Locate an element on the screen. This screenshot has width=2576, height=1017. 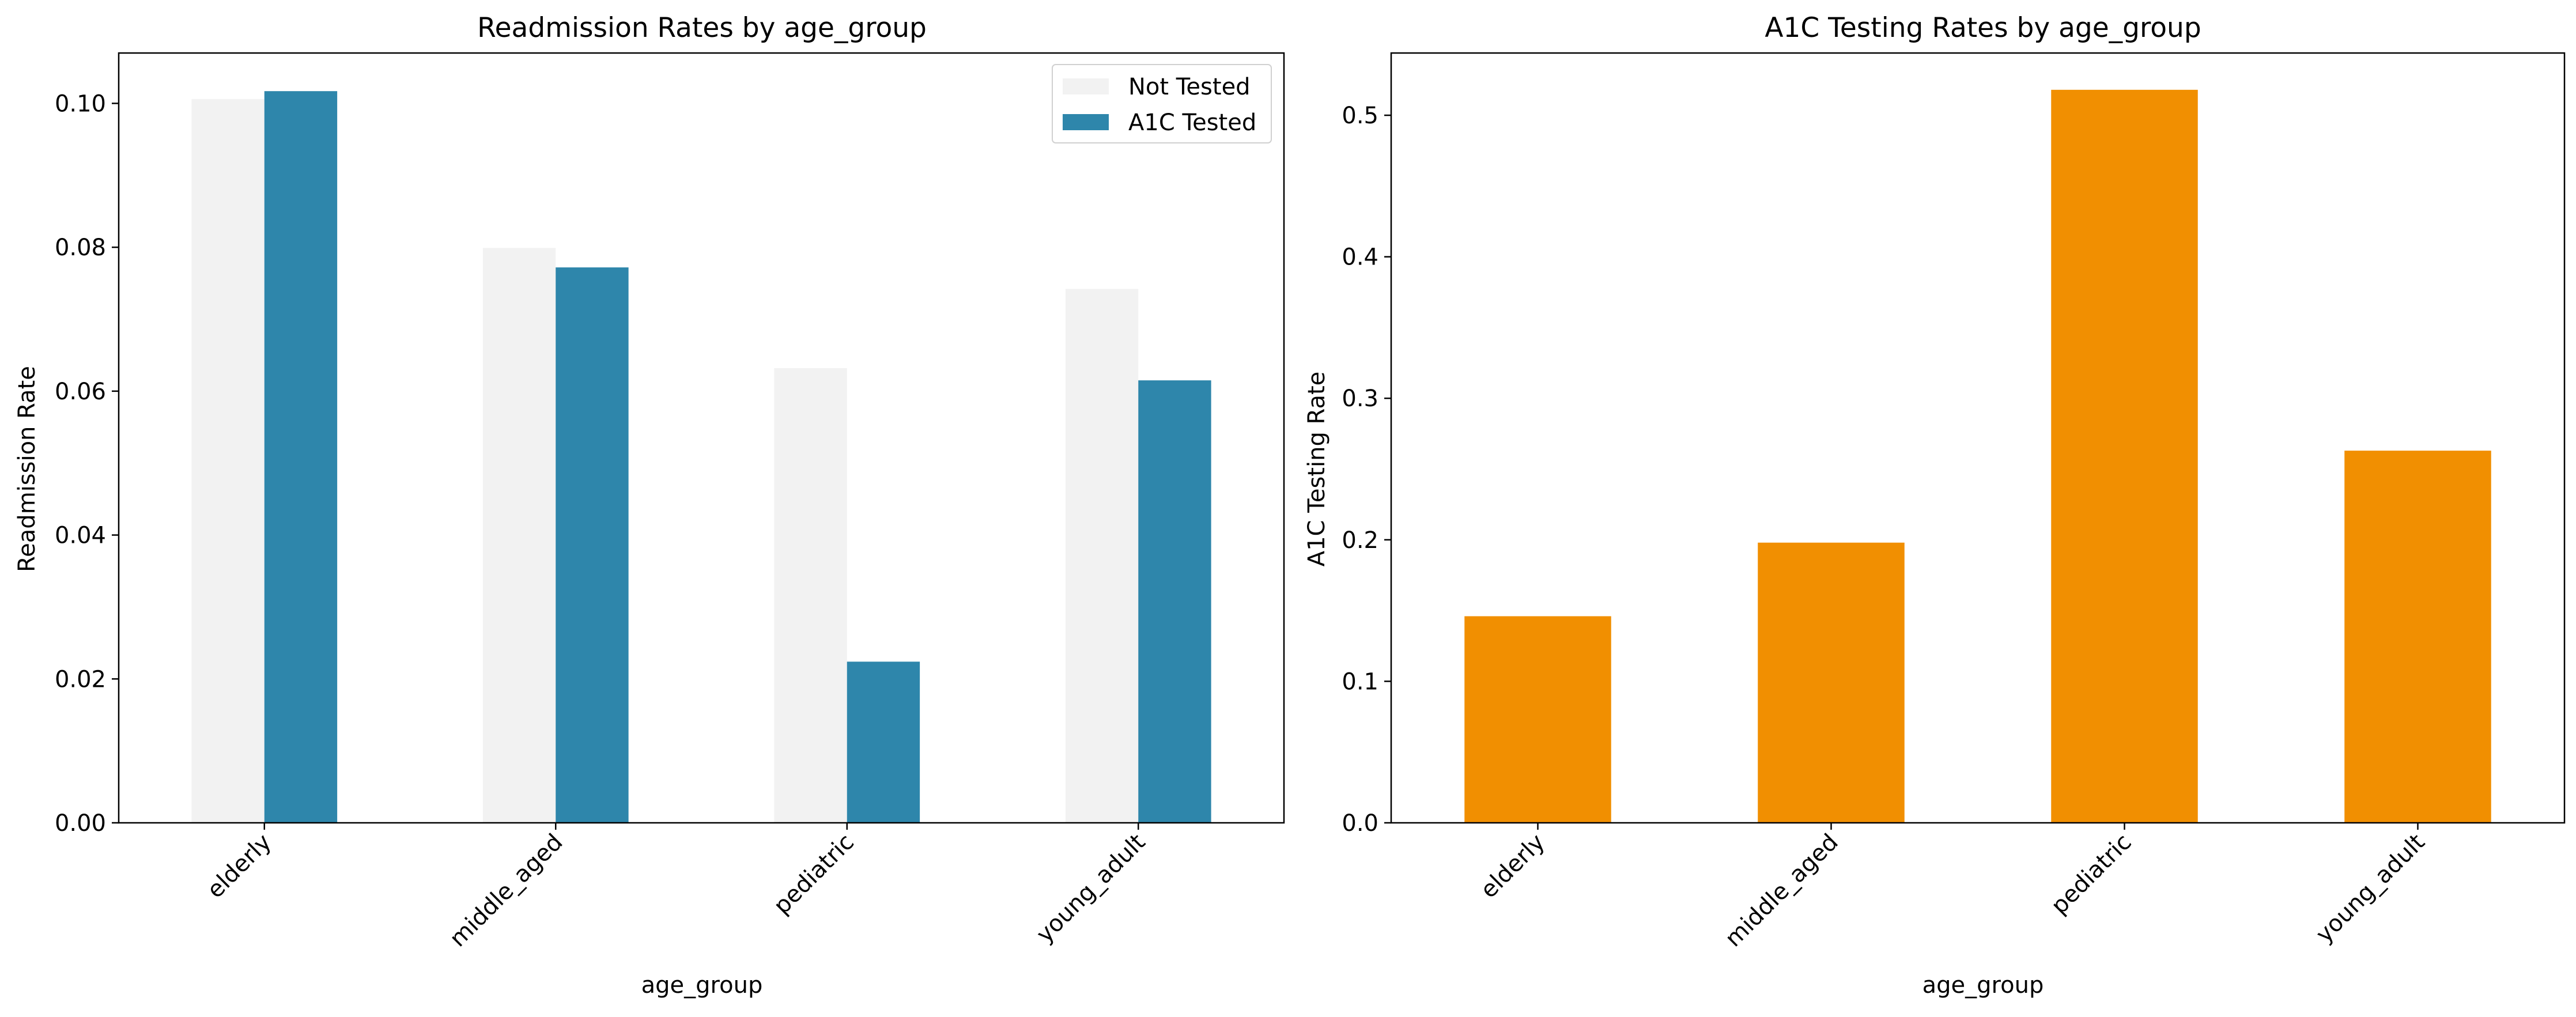
bar-value-pediatric is located at coordinates (2124, 456).